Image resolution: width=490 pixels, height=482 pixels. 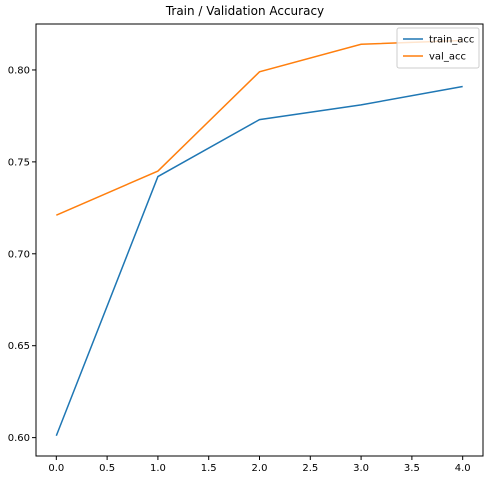 I want to click on legend-label: val_acc, so click(x=447, y=57).